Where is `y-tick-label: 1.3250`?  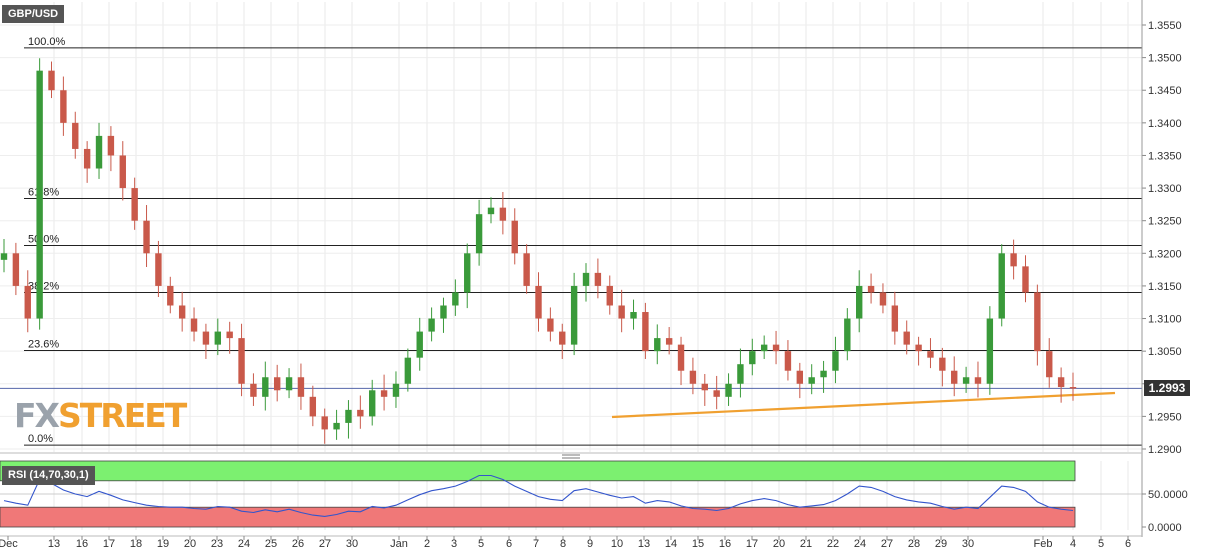
y-tick-label: 1.3250 is located at coordinates (1165, 222).